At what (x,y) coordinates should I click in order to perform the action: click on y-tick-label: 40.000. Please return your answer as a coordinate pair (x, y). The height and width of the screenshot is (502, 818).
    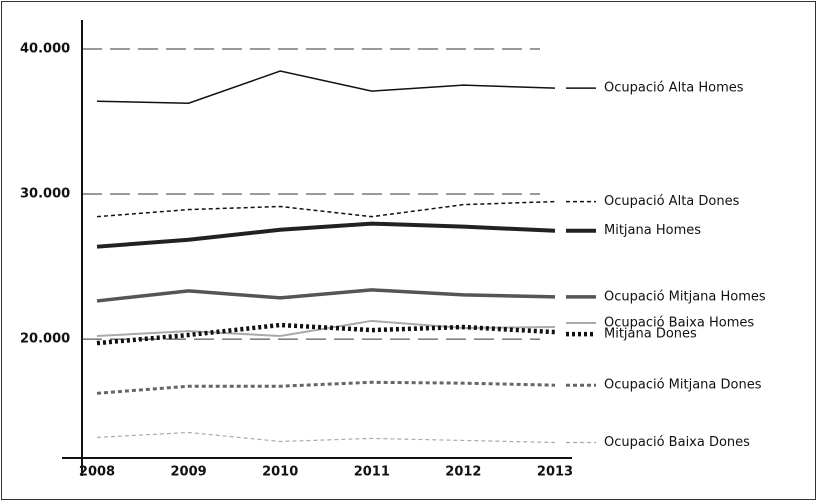
    Looking at the image, I should click on (45, 49).